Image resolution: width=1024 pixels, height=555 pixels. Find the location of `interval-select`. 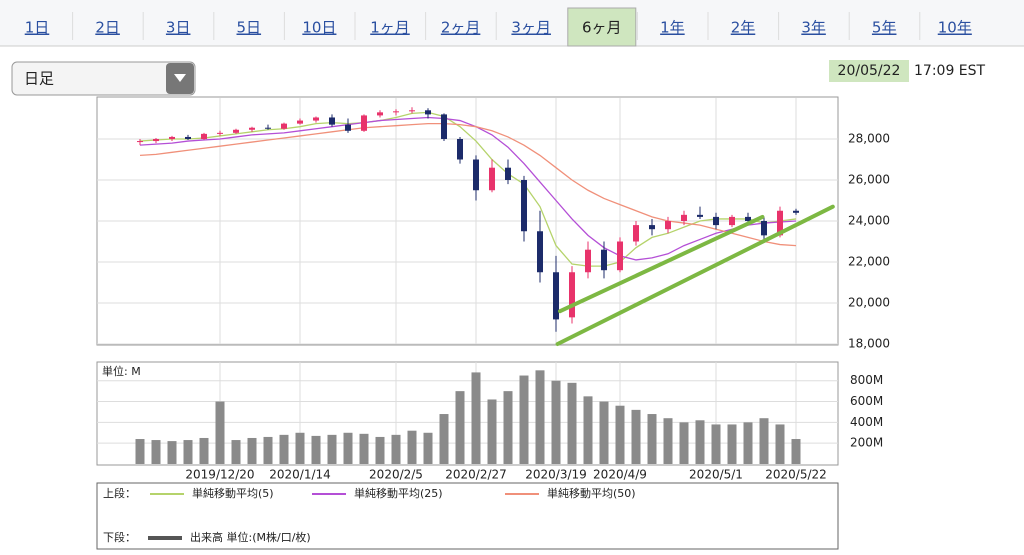

interval-select is located at coordinates (103, 78).